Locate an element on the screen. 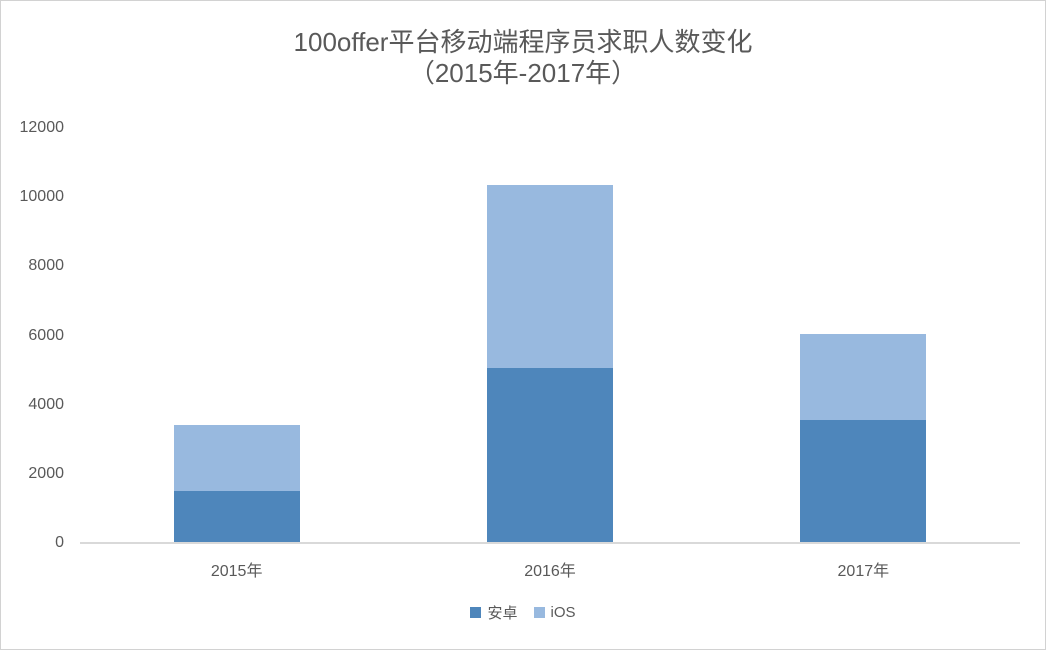  x-axis-line is located at coordinates (550, 543).